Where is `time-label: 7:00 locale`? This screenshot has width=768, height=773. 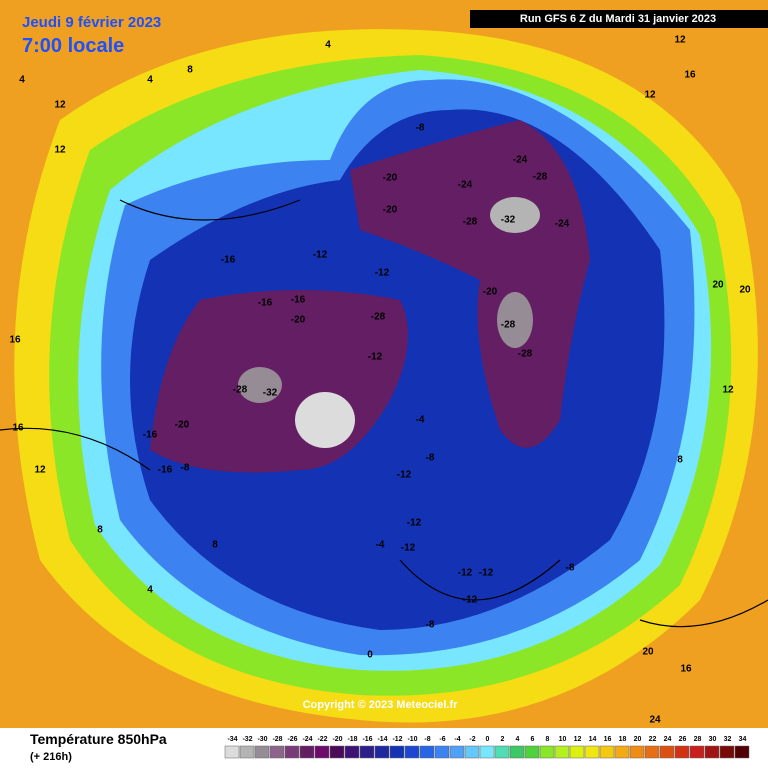
time-label: 7:00 locale is located at coordinates (73, 46).